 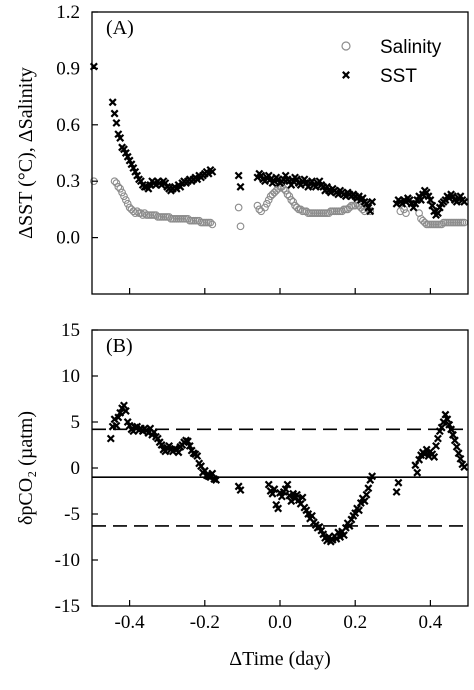 What do you see at coordinates (68, 125) in the screenshot?
I see `y-tick-label: 0.6` at bounding box center [68, 125].